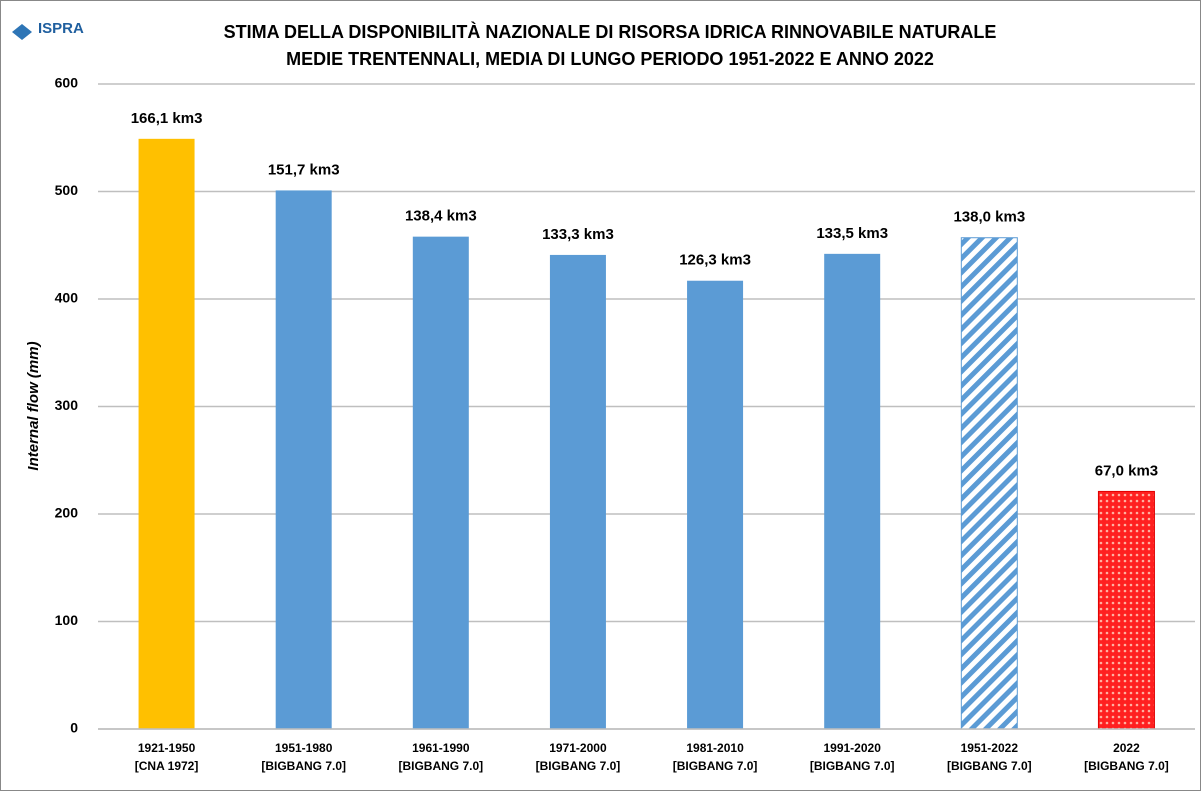 The height and width of the screenshot is (791, 1201). Describe the element at coordinates (304, 748) in the screenshot. I see `x-tick-label: 1951-1980` at that location.